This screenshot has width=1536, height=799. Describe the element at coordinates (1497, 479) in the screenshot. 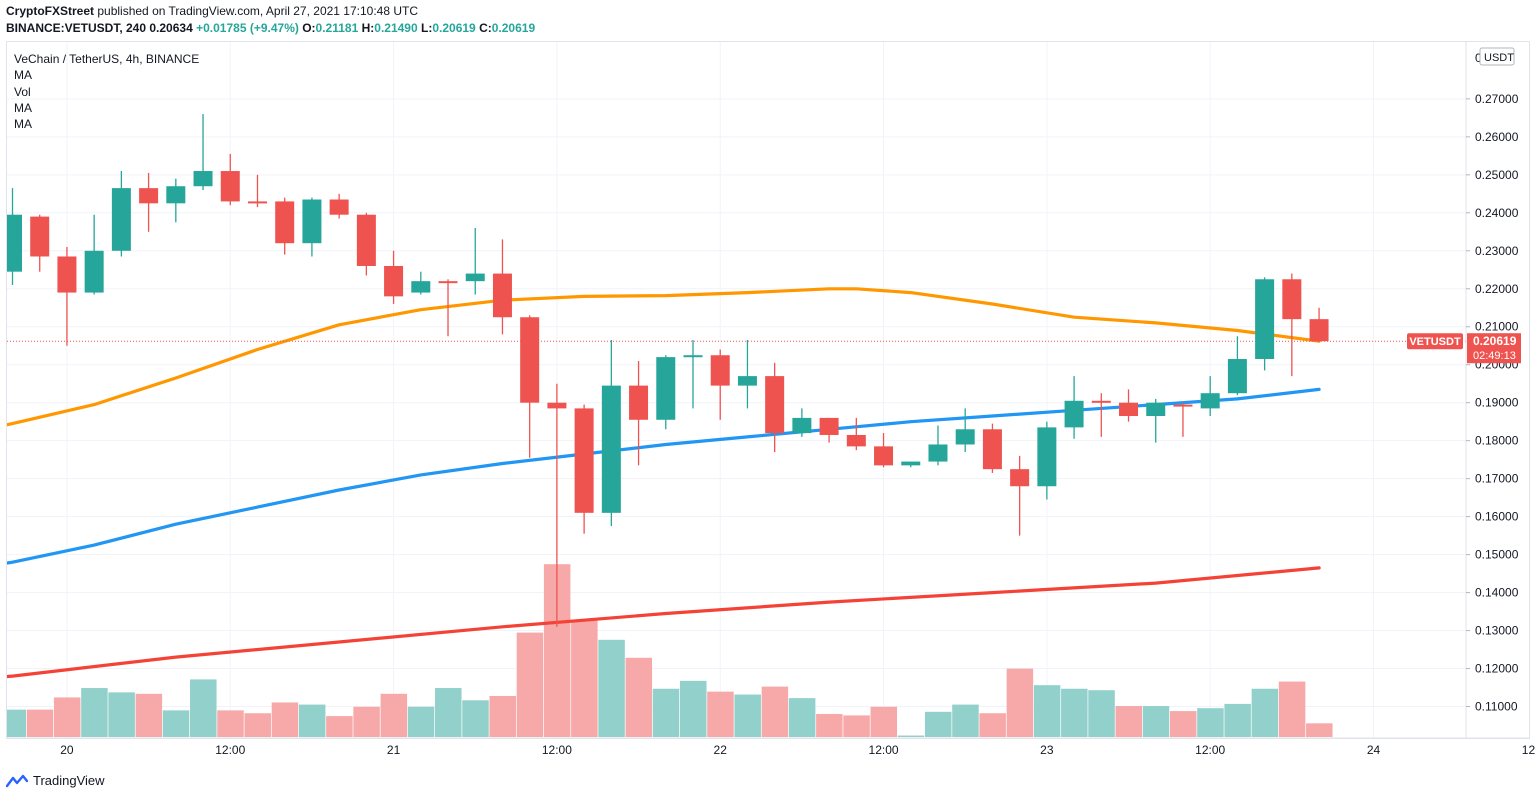

I see `y-tick-label: 0.17000` at that location.